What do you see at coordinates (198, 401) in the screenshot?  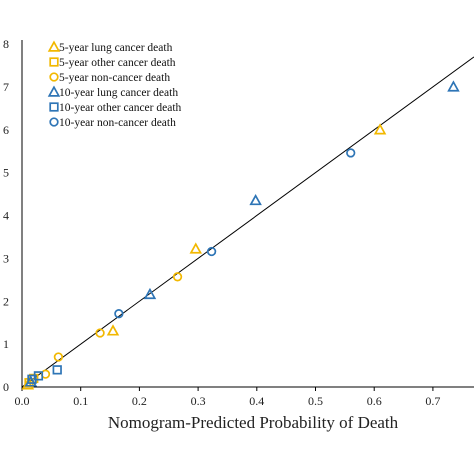 I see `x-tick-label: 0.3` at bounding box center [198, 401].